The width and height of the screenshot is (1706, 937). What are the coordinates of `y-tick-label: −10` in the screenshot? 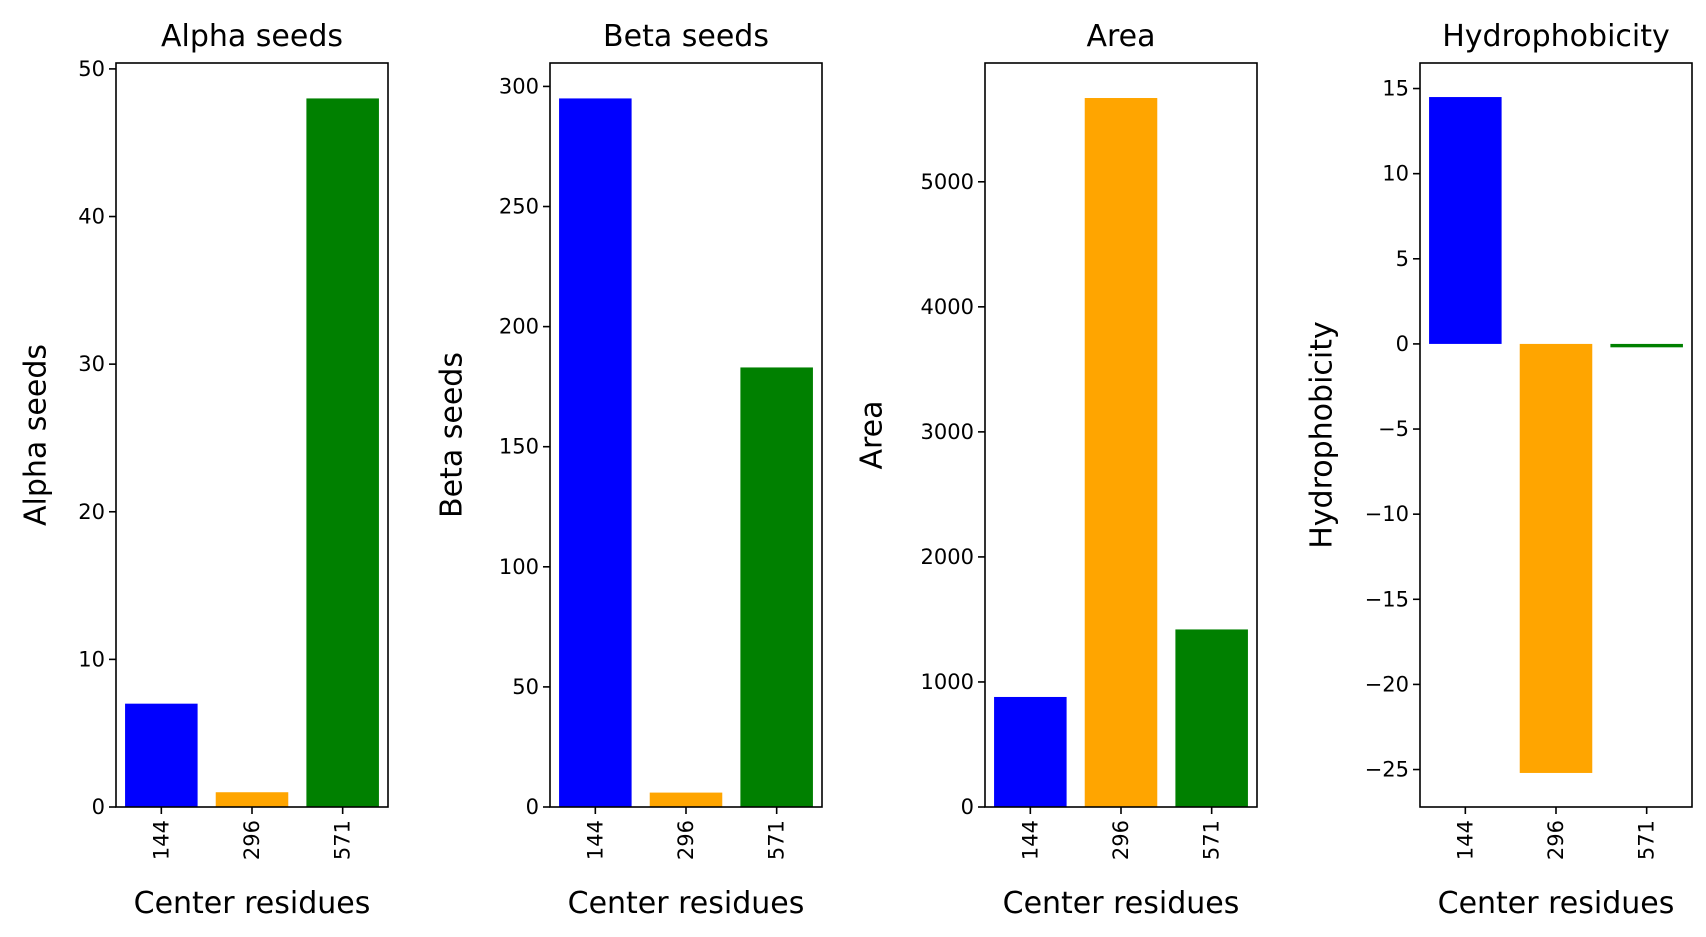 It's located at (1387, 514).